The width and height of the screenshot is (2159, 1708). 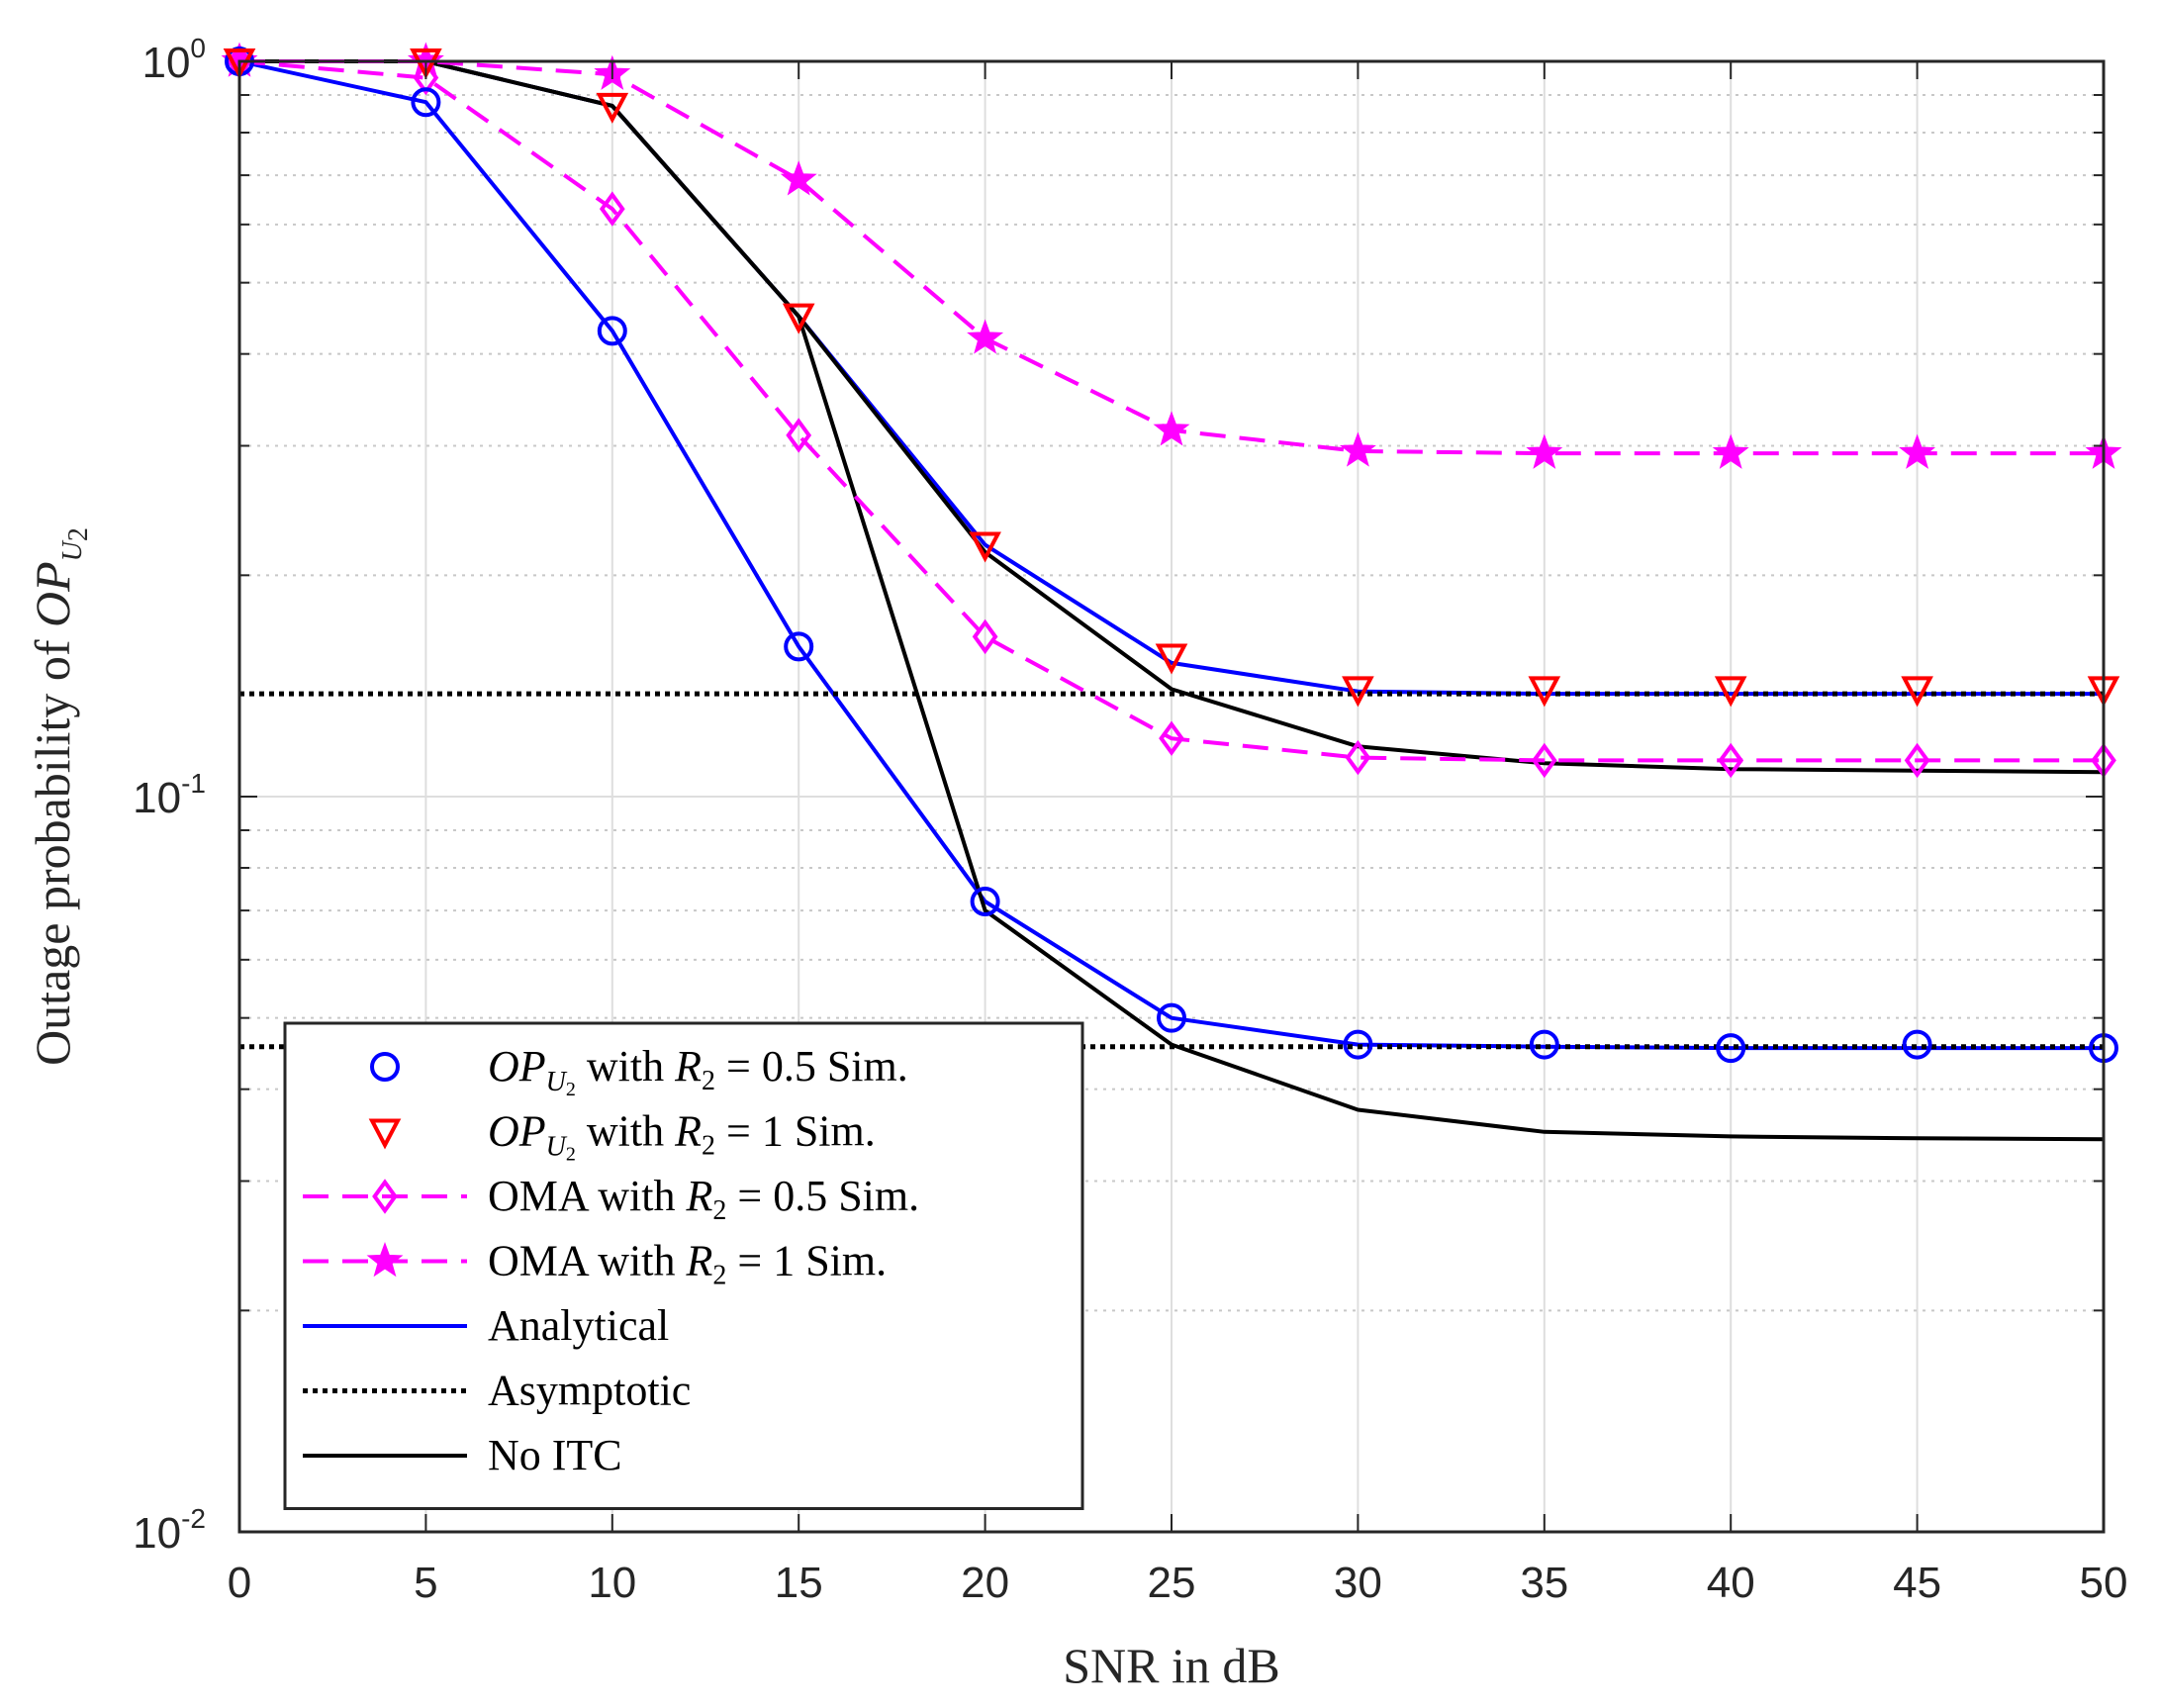 I want to click on legend-entry-label: No ITC, so click(x=555, y=1455).